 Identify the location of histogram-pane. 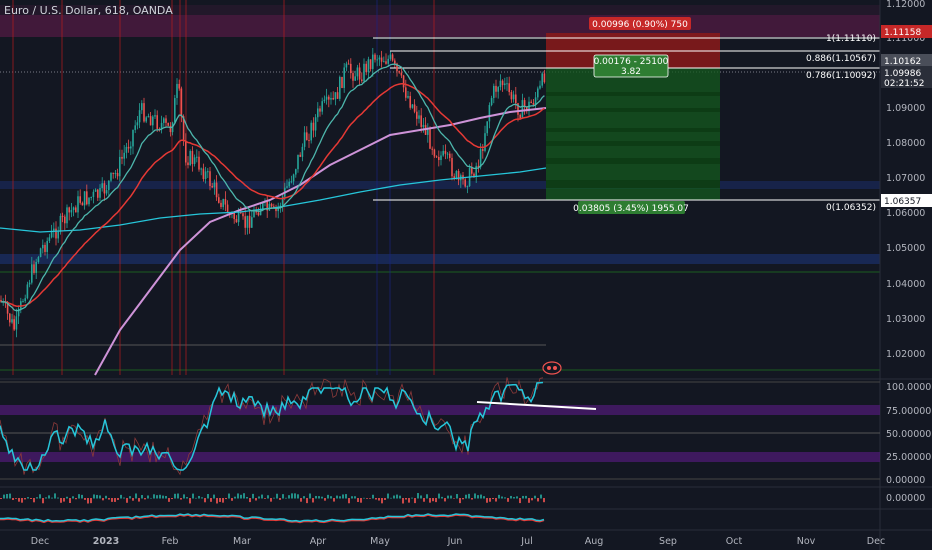
(272, 498).